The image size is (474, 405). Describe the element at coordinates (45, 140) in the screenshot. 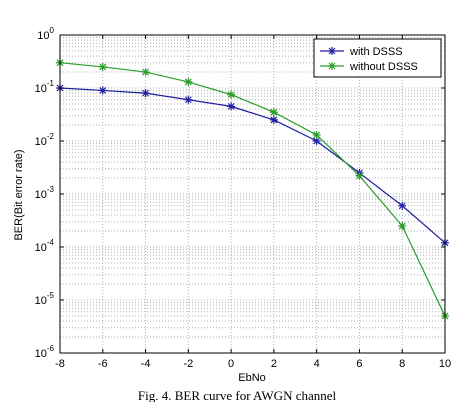

I see `y-tick-label: 10⁻²` at that location.